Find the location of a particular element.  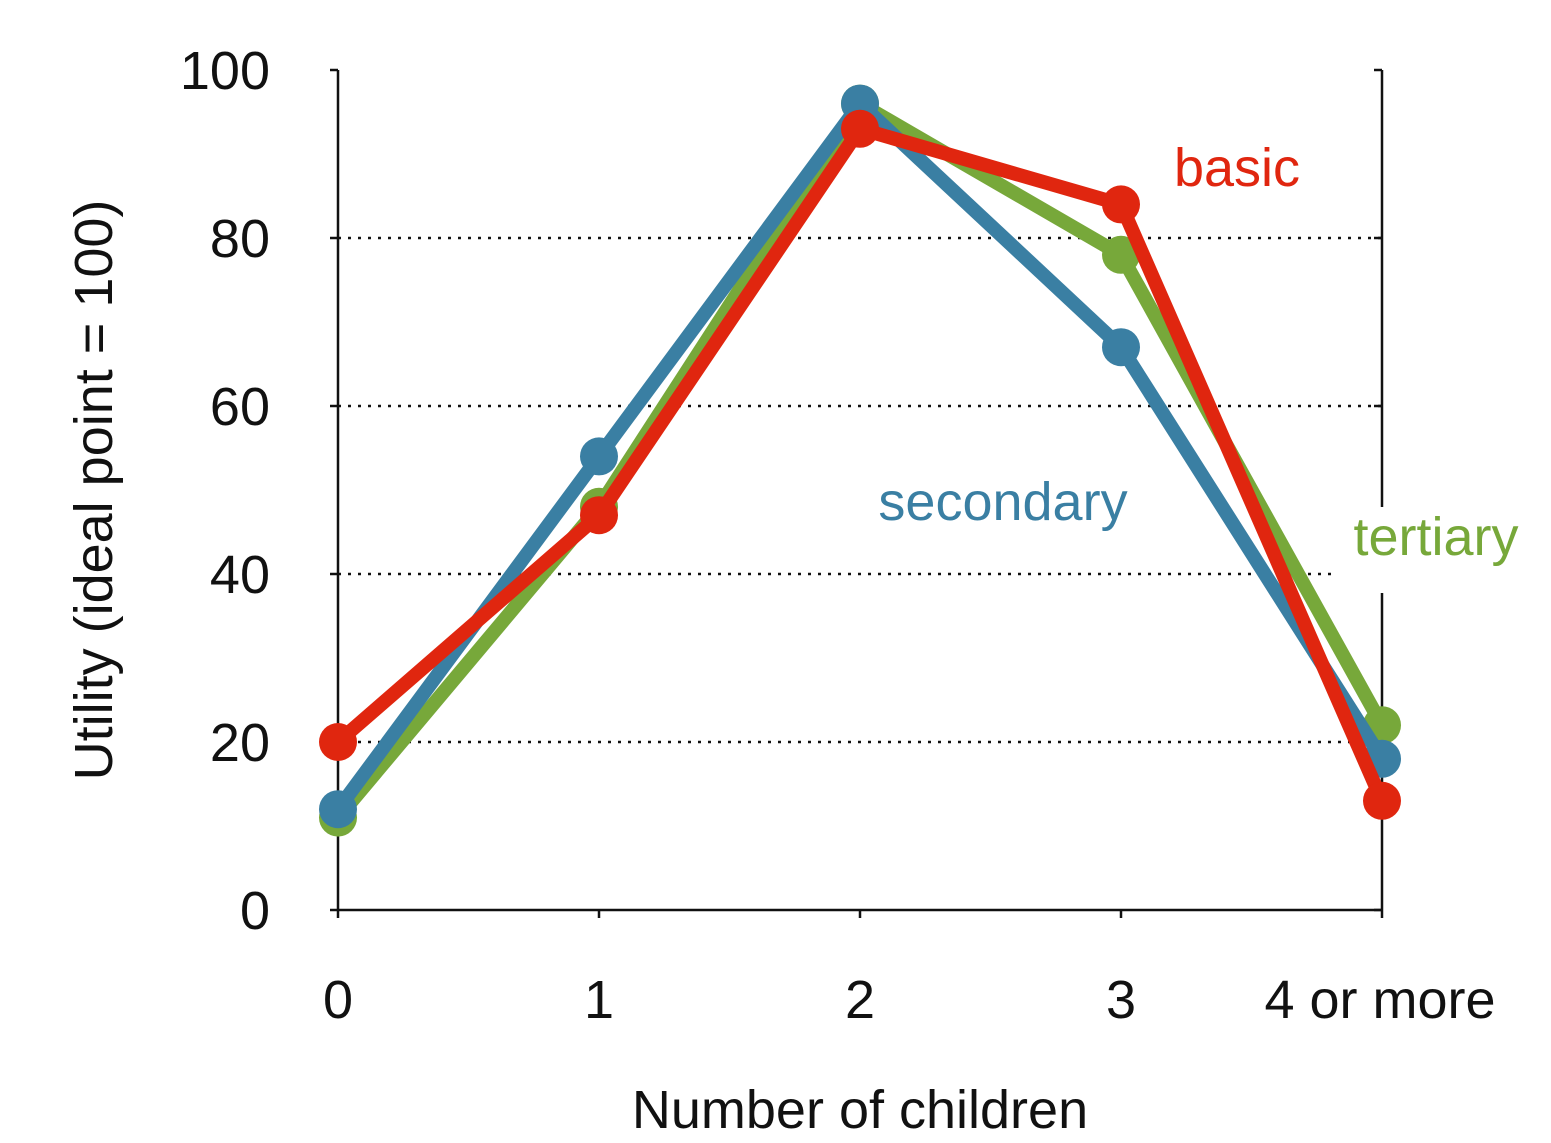

series-label-basic: basic is located at coordinates (1237, 168).